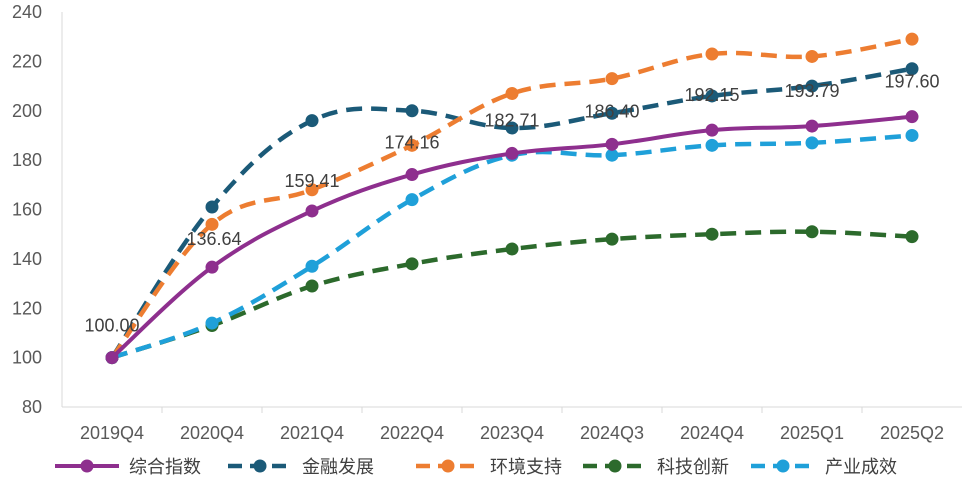  Describe the element at coordinates (165, 467) in the screenshot. I see `legend-label: 综合指数` at that location.